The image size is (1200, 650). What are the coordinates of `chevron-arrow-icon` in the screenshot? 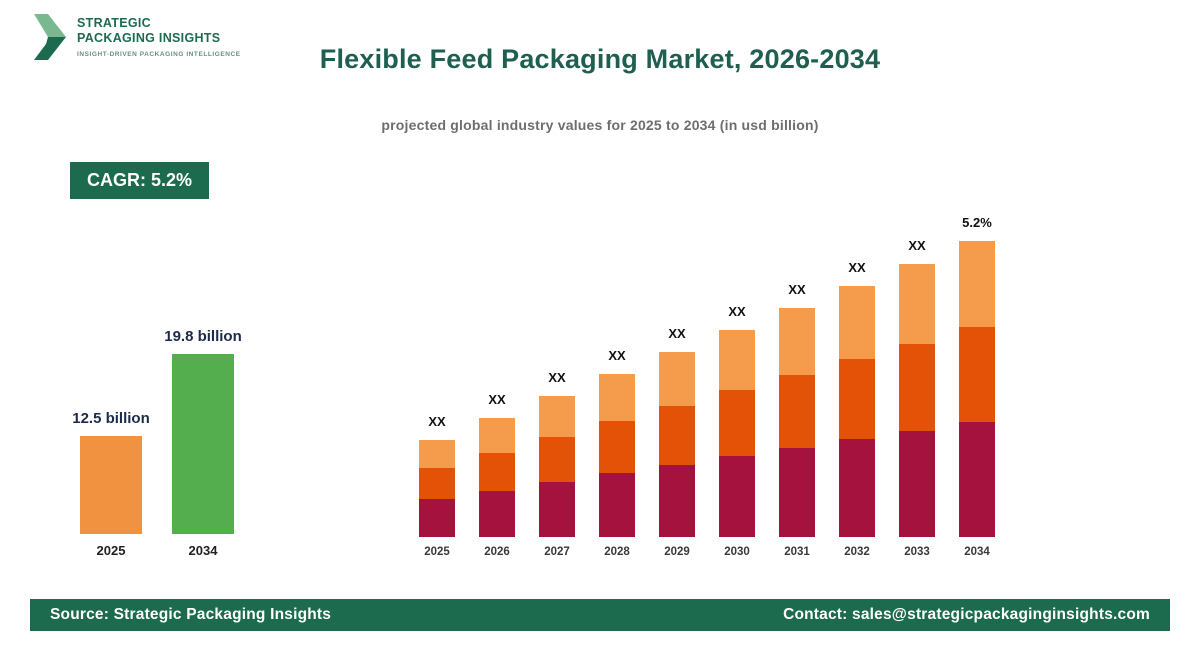 It's located at (51, 37).